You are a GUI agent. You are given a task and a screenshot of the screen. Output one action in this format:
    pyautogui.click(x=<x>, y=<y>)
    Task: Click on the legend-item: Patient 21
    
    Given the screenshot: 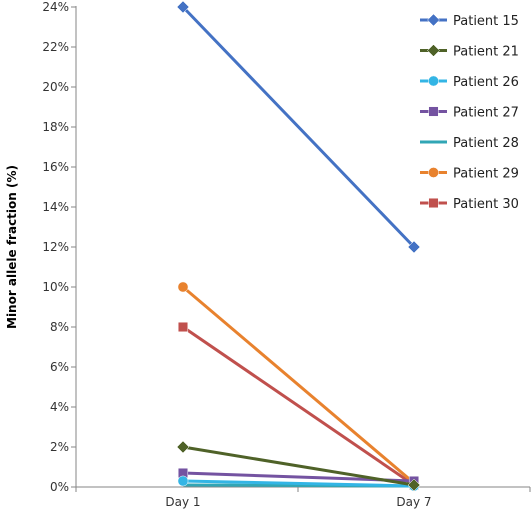 What is the action you would take?
    pyautogui.click(x=469, y=52)
    